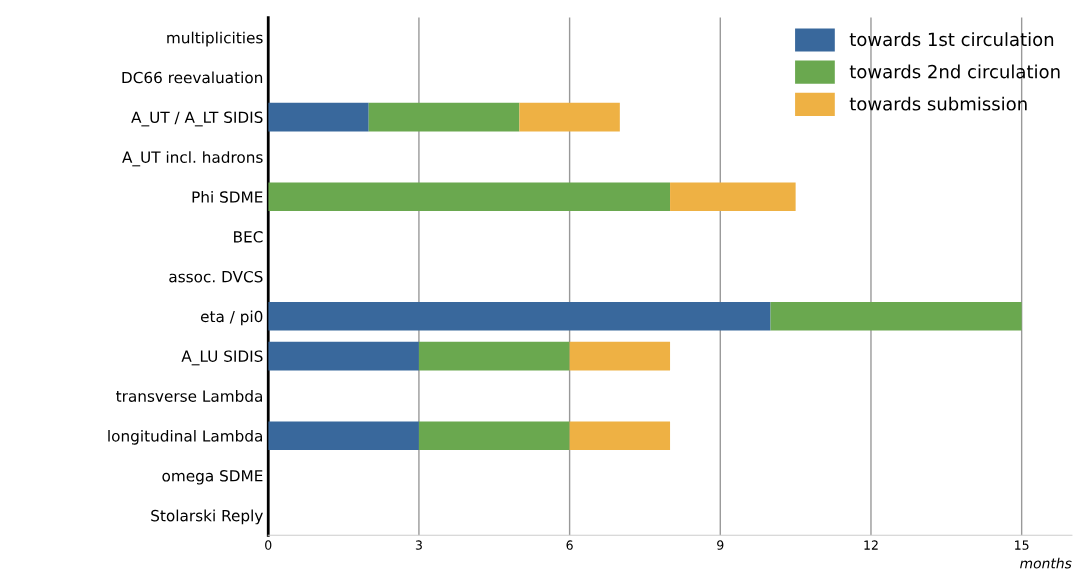  What do you see at coordinates (197, 119) in the screenshot?
I see `y-tick-label: A_UT / A_LT SIDIS` at bounding box center [197, 119].